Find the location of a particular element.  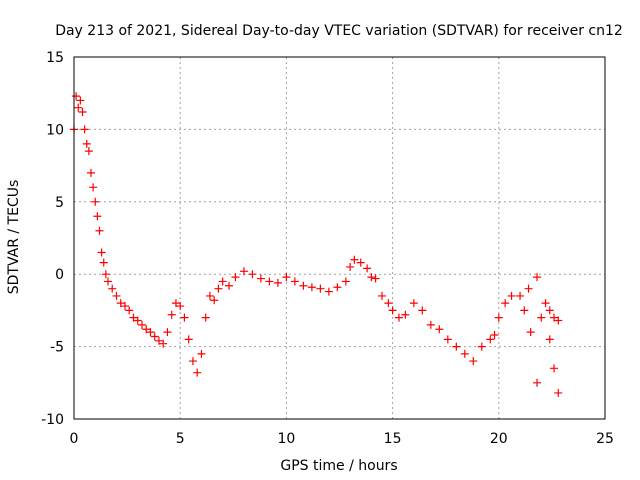

y-tick-label: 5 is located at coordinates (59, 203).